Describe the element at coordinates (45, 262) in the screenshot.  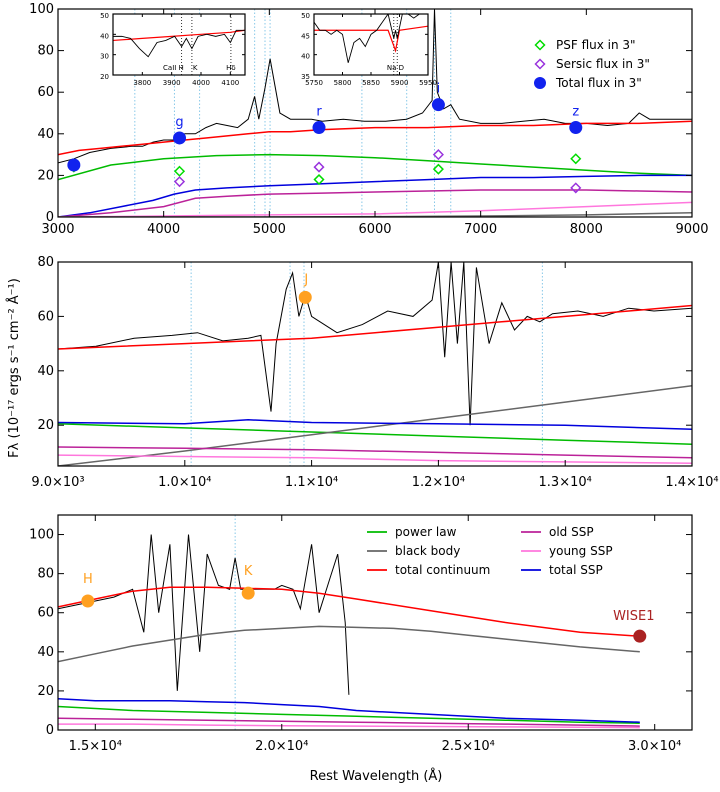
I see `middle-ytick-label: 80` at that location.